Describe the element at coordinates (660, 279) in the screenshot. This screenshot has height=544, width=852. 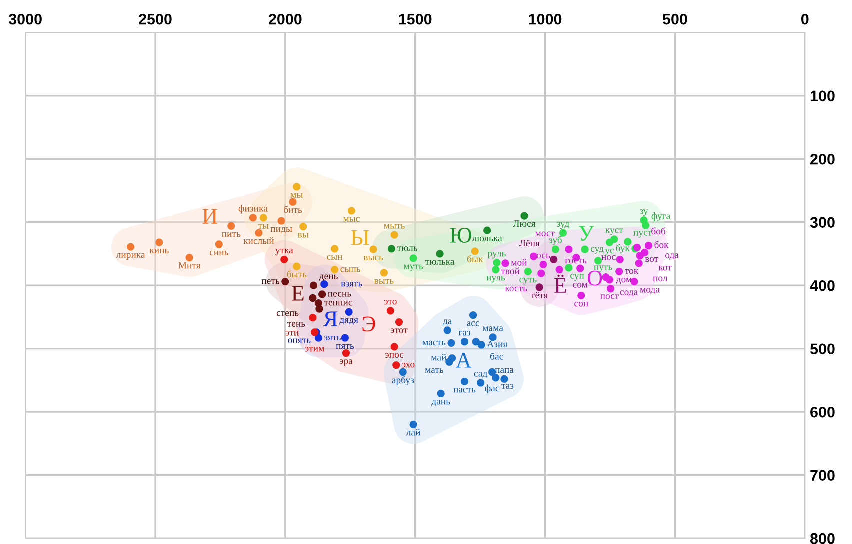
I see `annotation: пол` at that location.